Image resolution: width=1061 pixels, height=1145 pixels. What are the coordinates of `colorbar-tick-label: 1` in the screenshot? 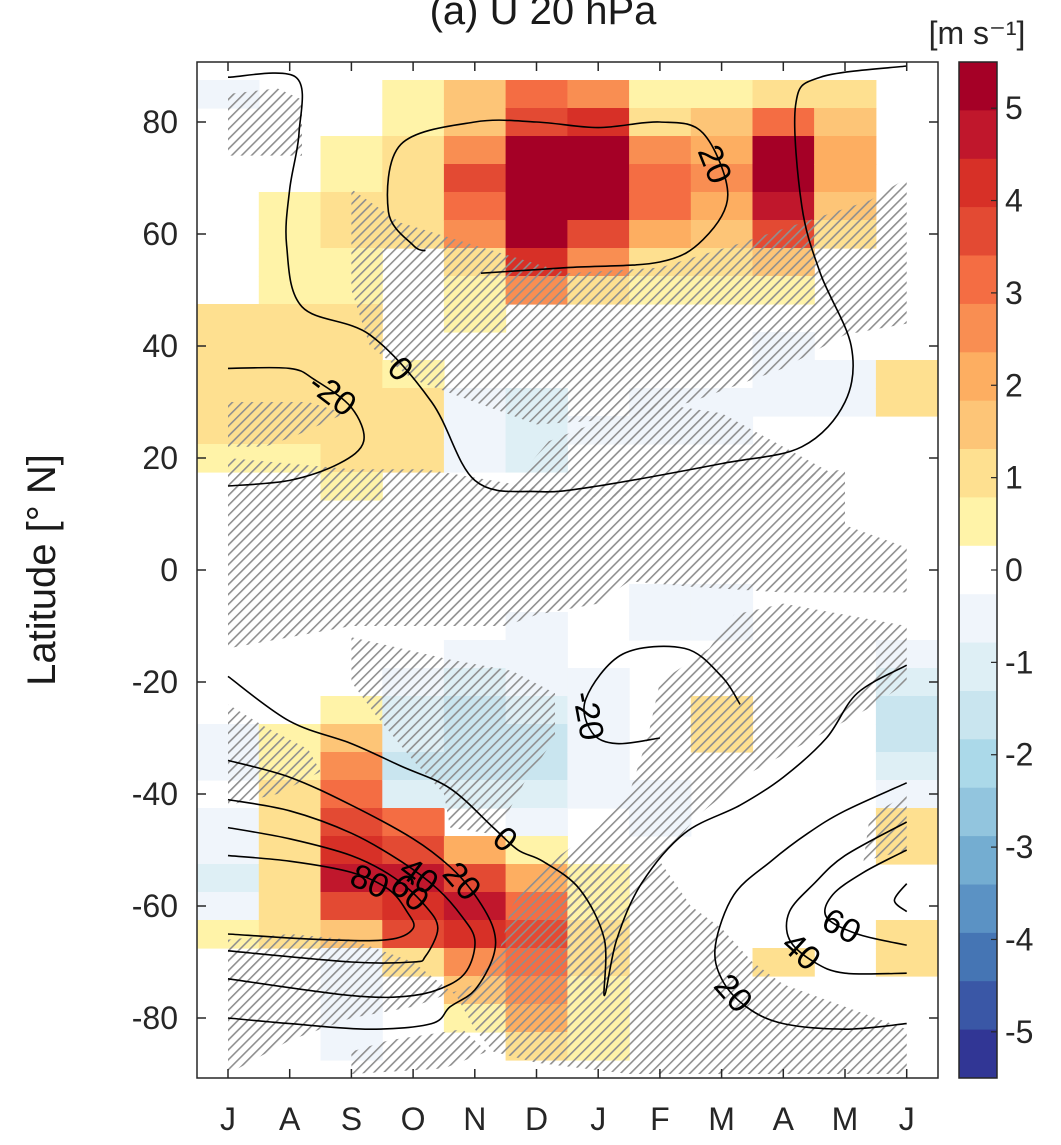 It's located at (1014, 478).